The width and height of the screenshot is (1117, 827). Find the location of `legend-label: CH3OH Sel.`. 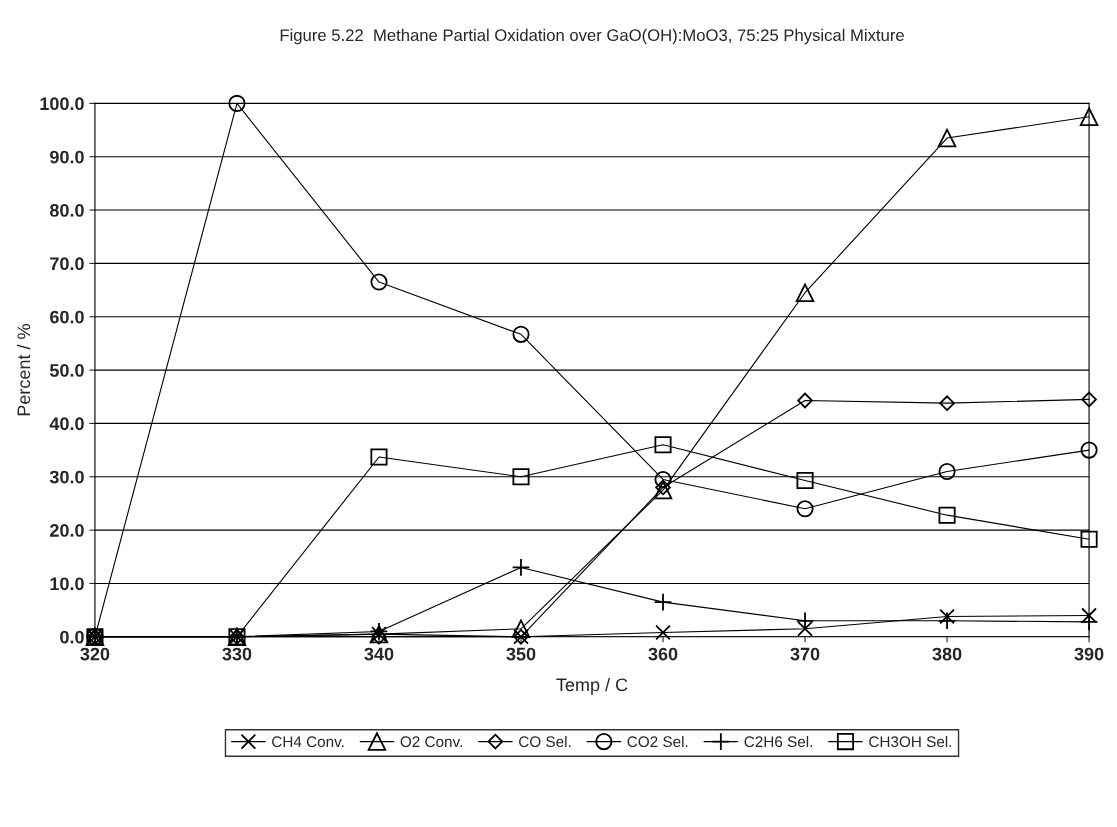

legend-label: CH3OH Sel. is located at coordinates (910, 741).